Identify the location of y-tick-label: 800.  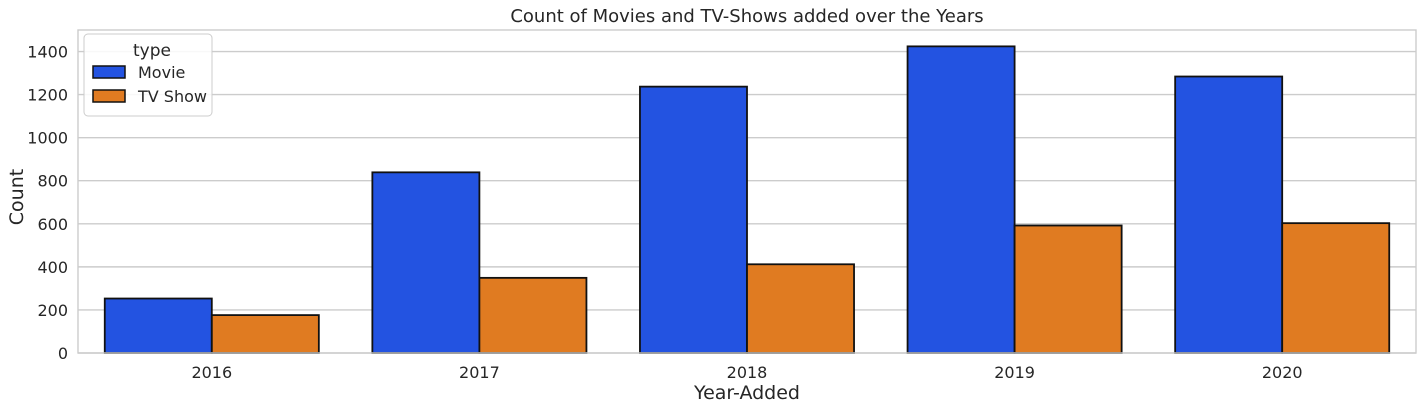
(52, 181).